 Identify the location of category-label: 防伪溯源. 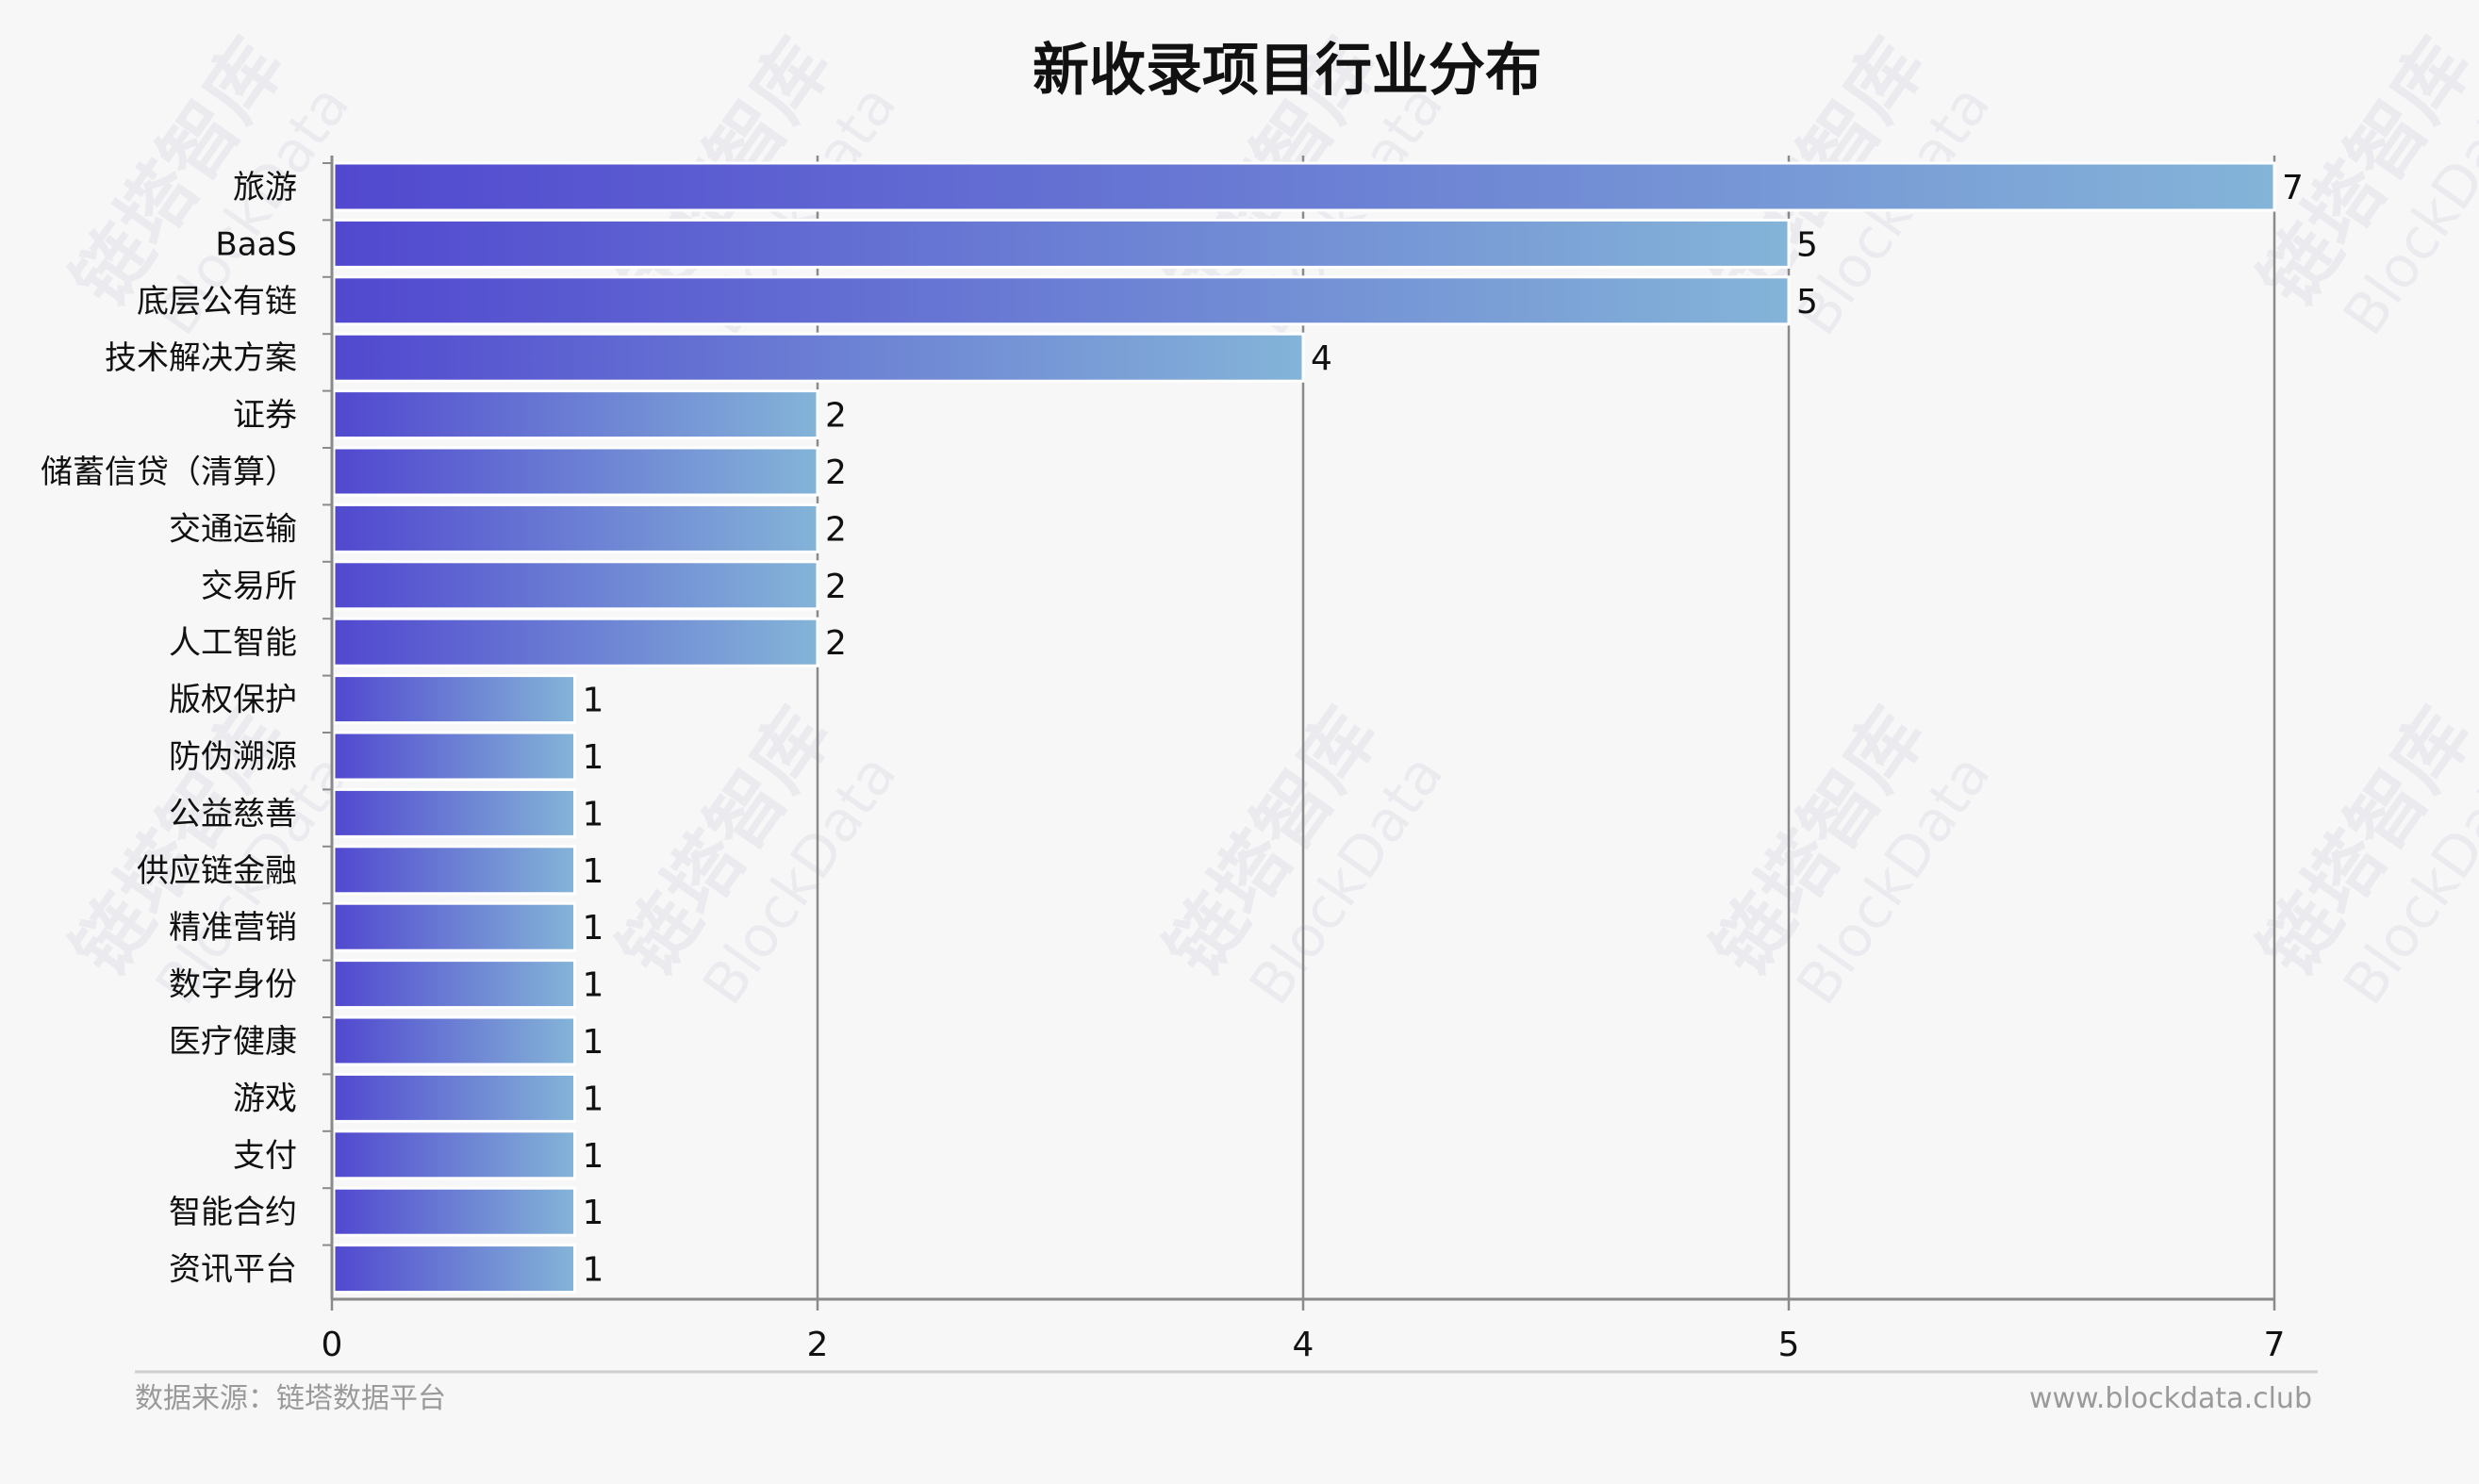
(233, 757).